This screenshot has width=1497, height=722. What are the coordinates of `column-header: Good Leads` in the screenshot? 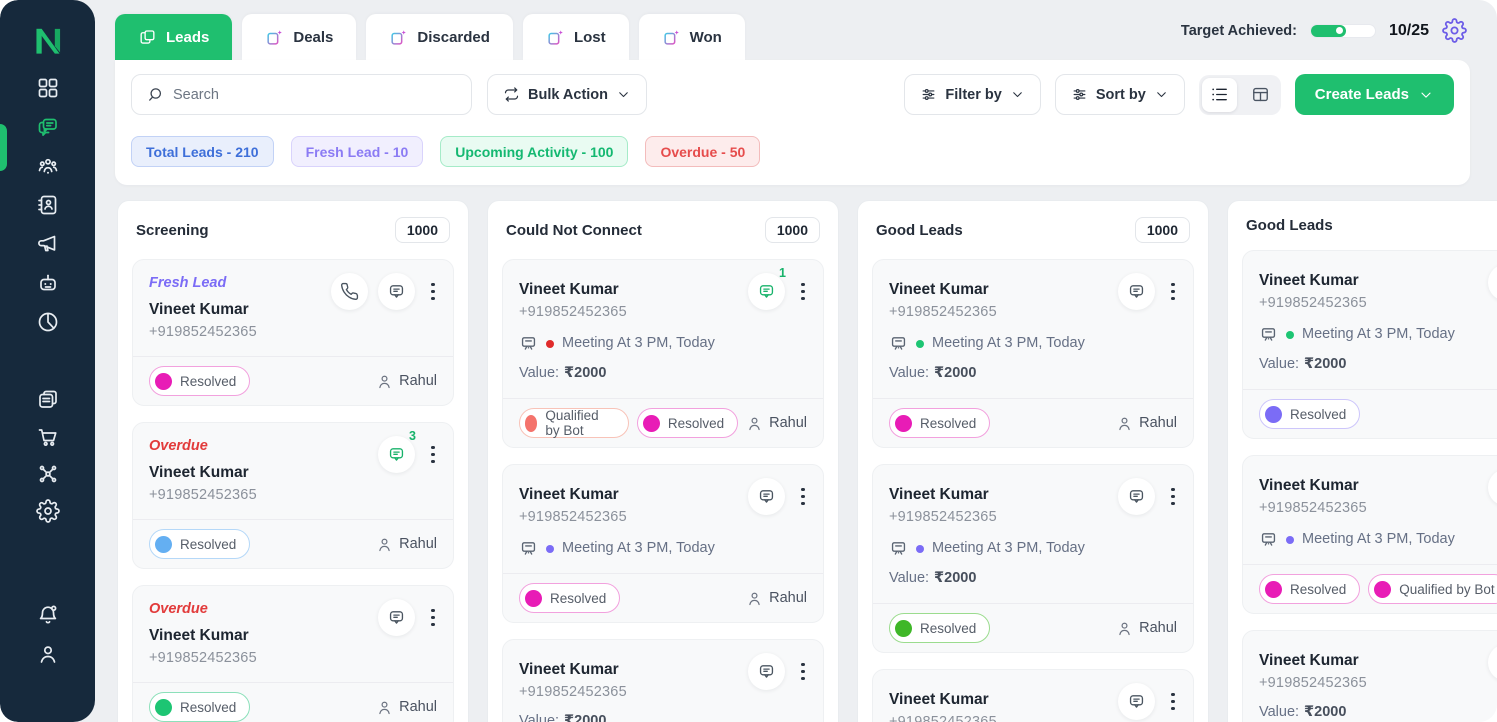 It's located at (1369, 224).